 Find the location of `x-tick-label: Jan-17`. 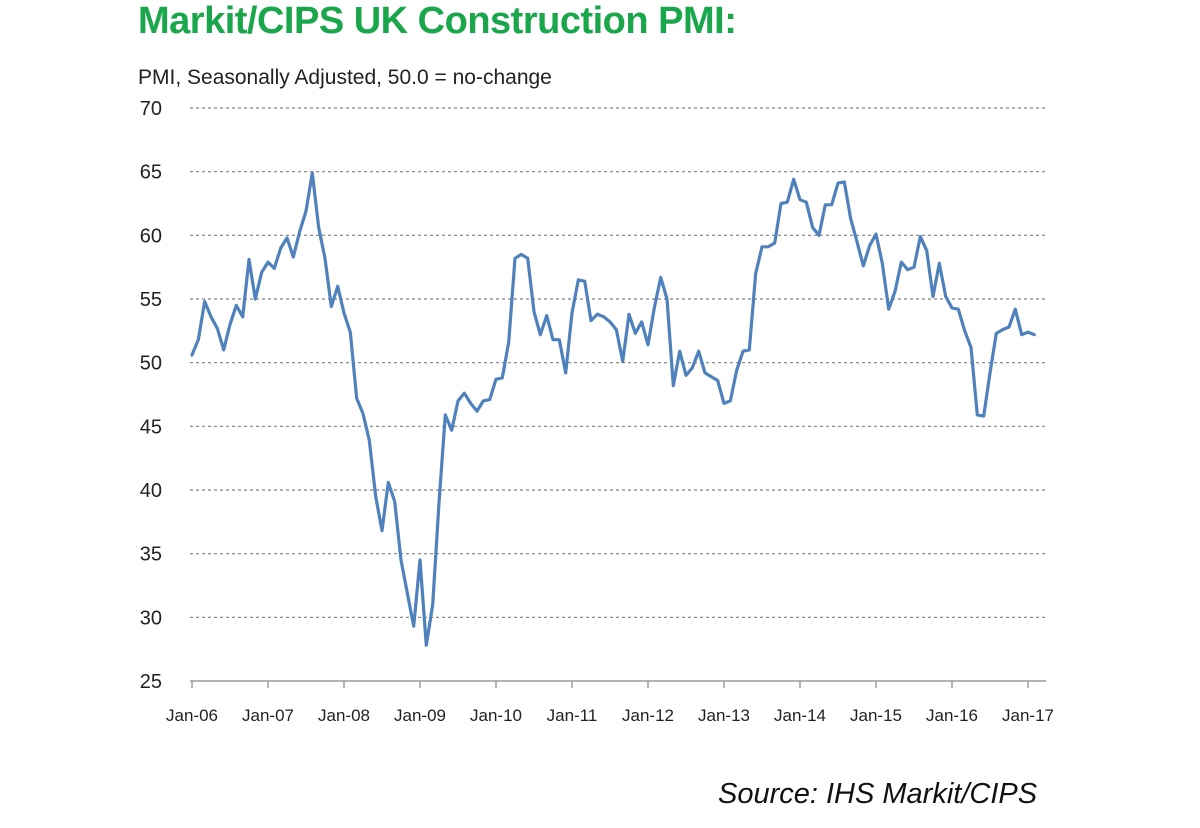

x-tick-label: Jan-17 is located at coordinates (1028, 715).